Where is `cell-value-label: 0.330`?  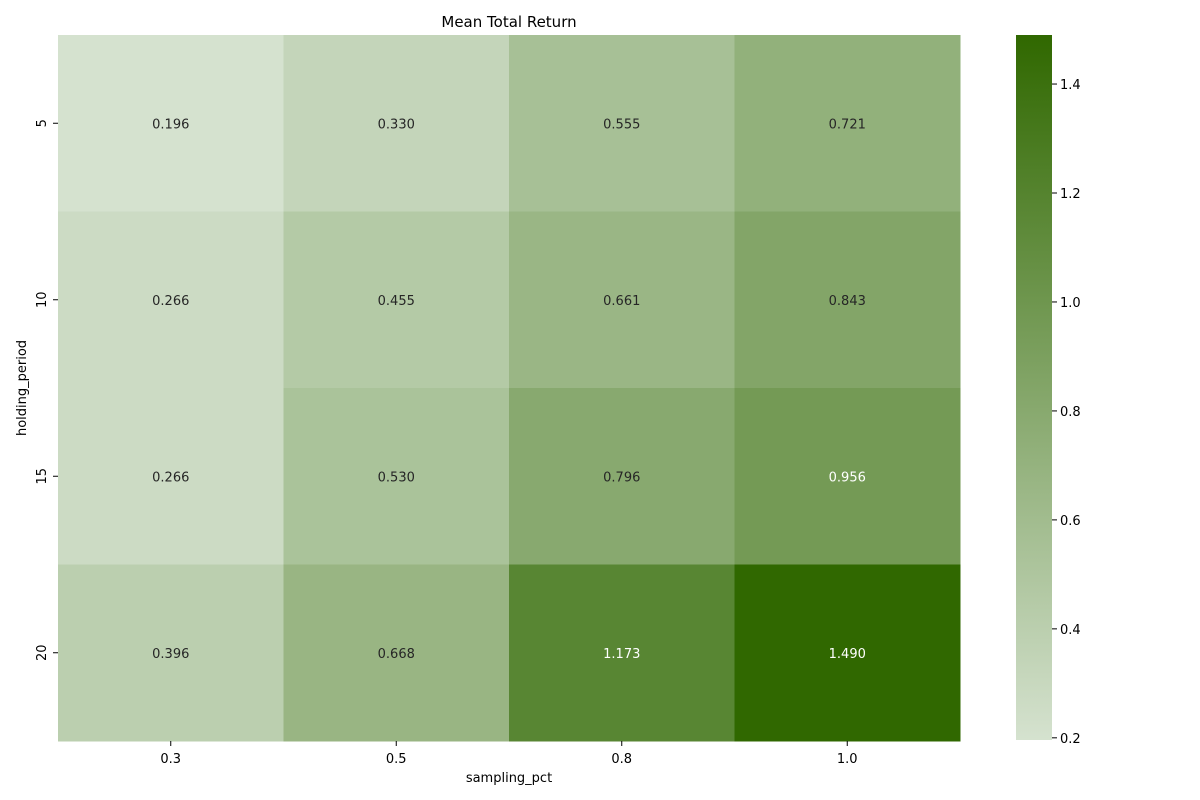
cell-value-label: 0.330 is located at coordinates (396, 124).